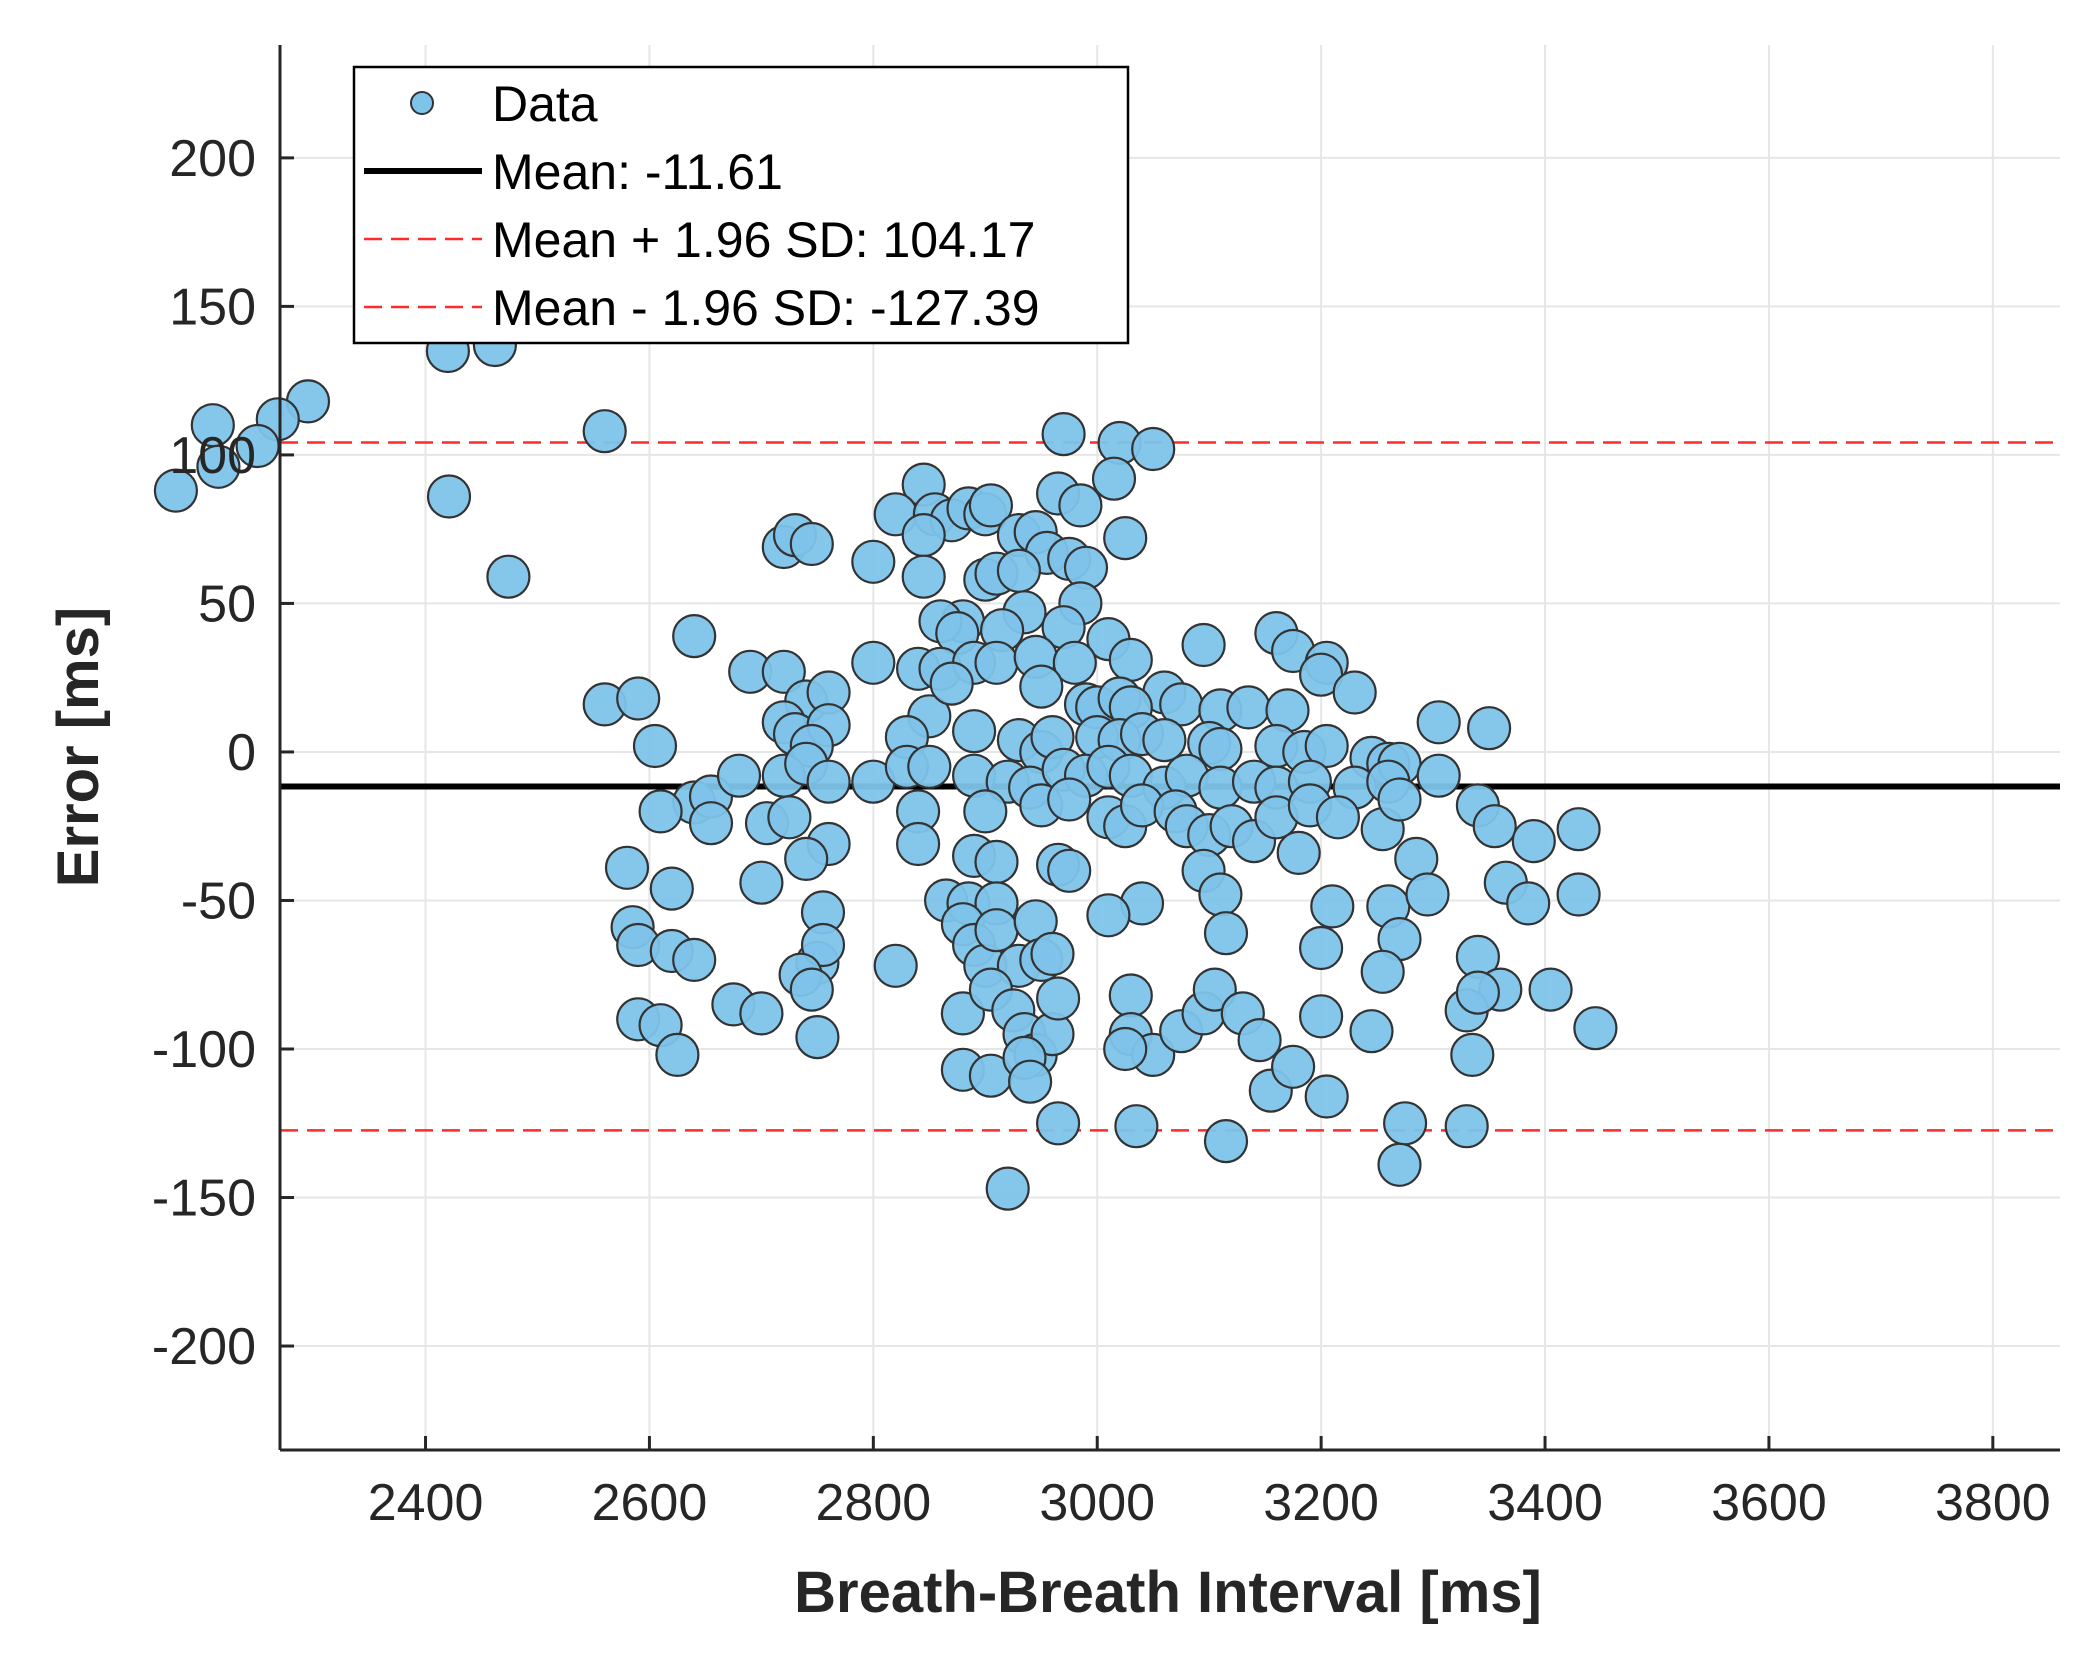  Describe the element at coordinates (212, 159) in the screenshot. I see `y-tick-label: 200` at that location.